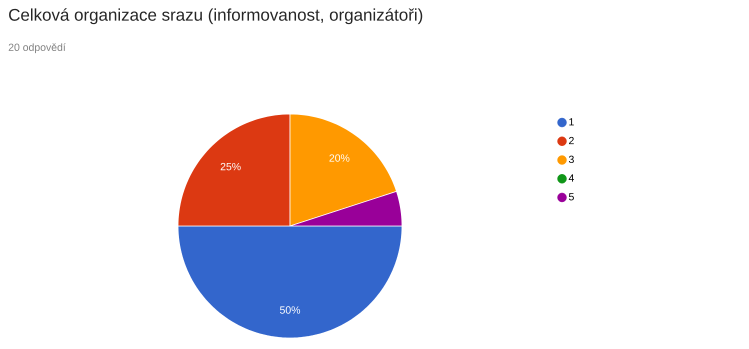 This screenshot has width=749, height=349. Describe the element at coordinates (571, 160) in the screenshot. I see `legend-label: 3` at that location.